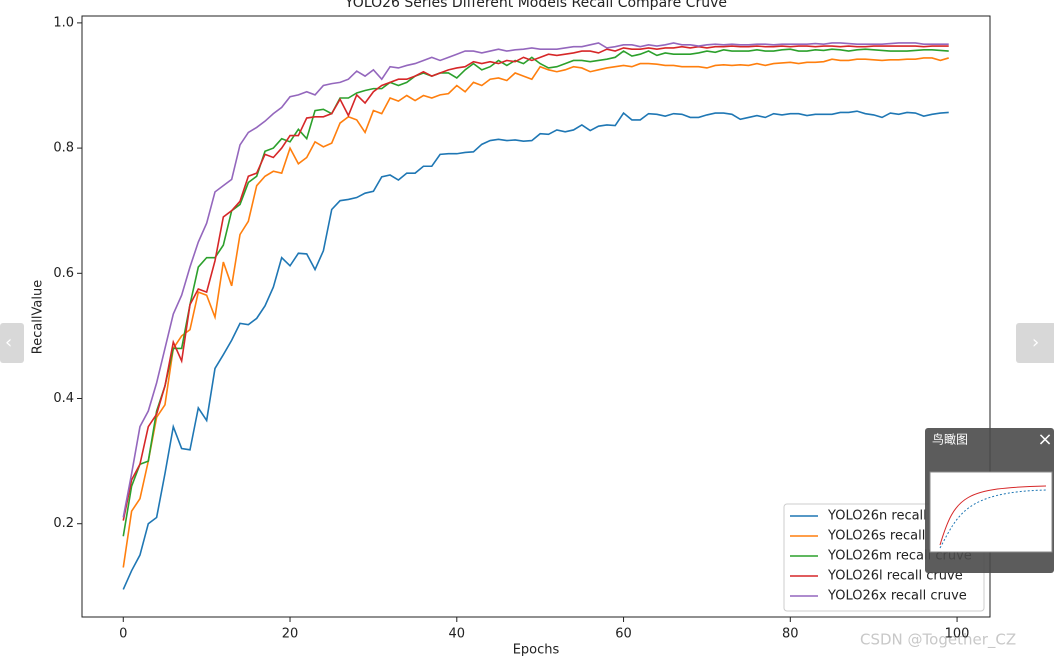 This screenshot has width=1054, height=656. Describe the element at coordinates (897, 596) in the screenshot. I see `legend-label: YOLO26x recall cruve` at that location.